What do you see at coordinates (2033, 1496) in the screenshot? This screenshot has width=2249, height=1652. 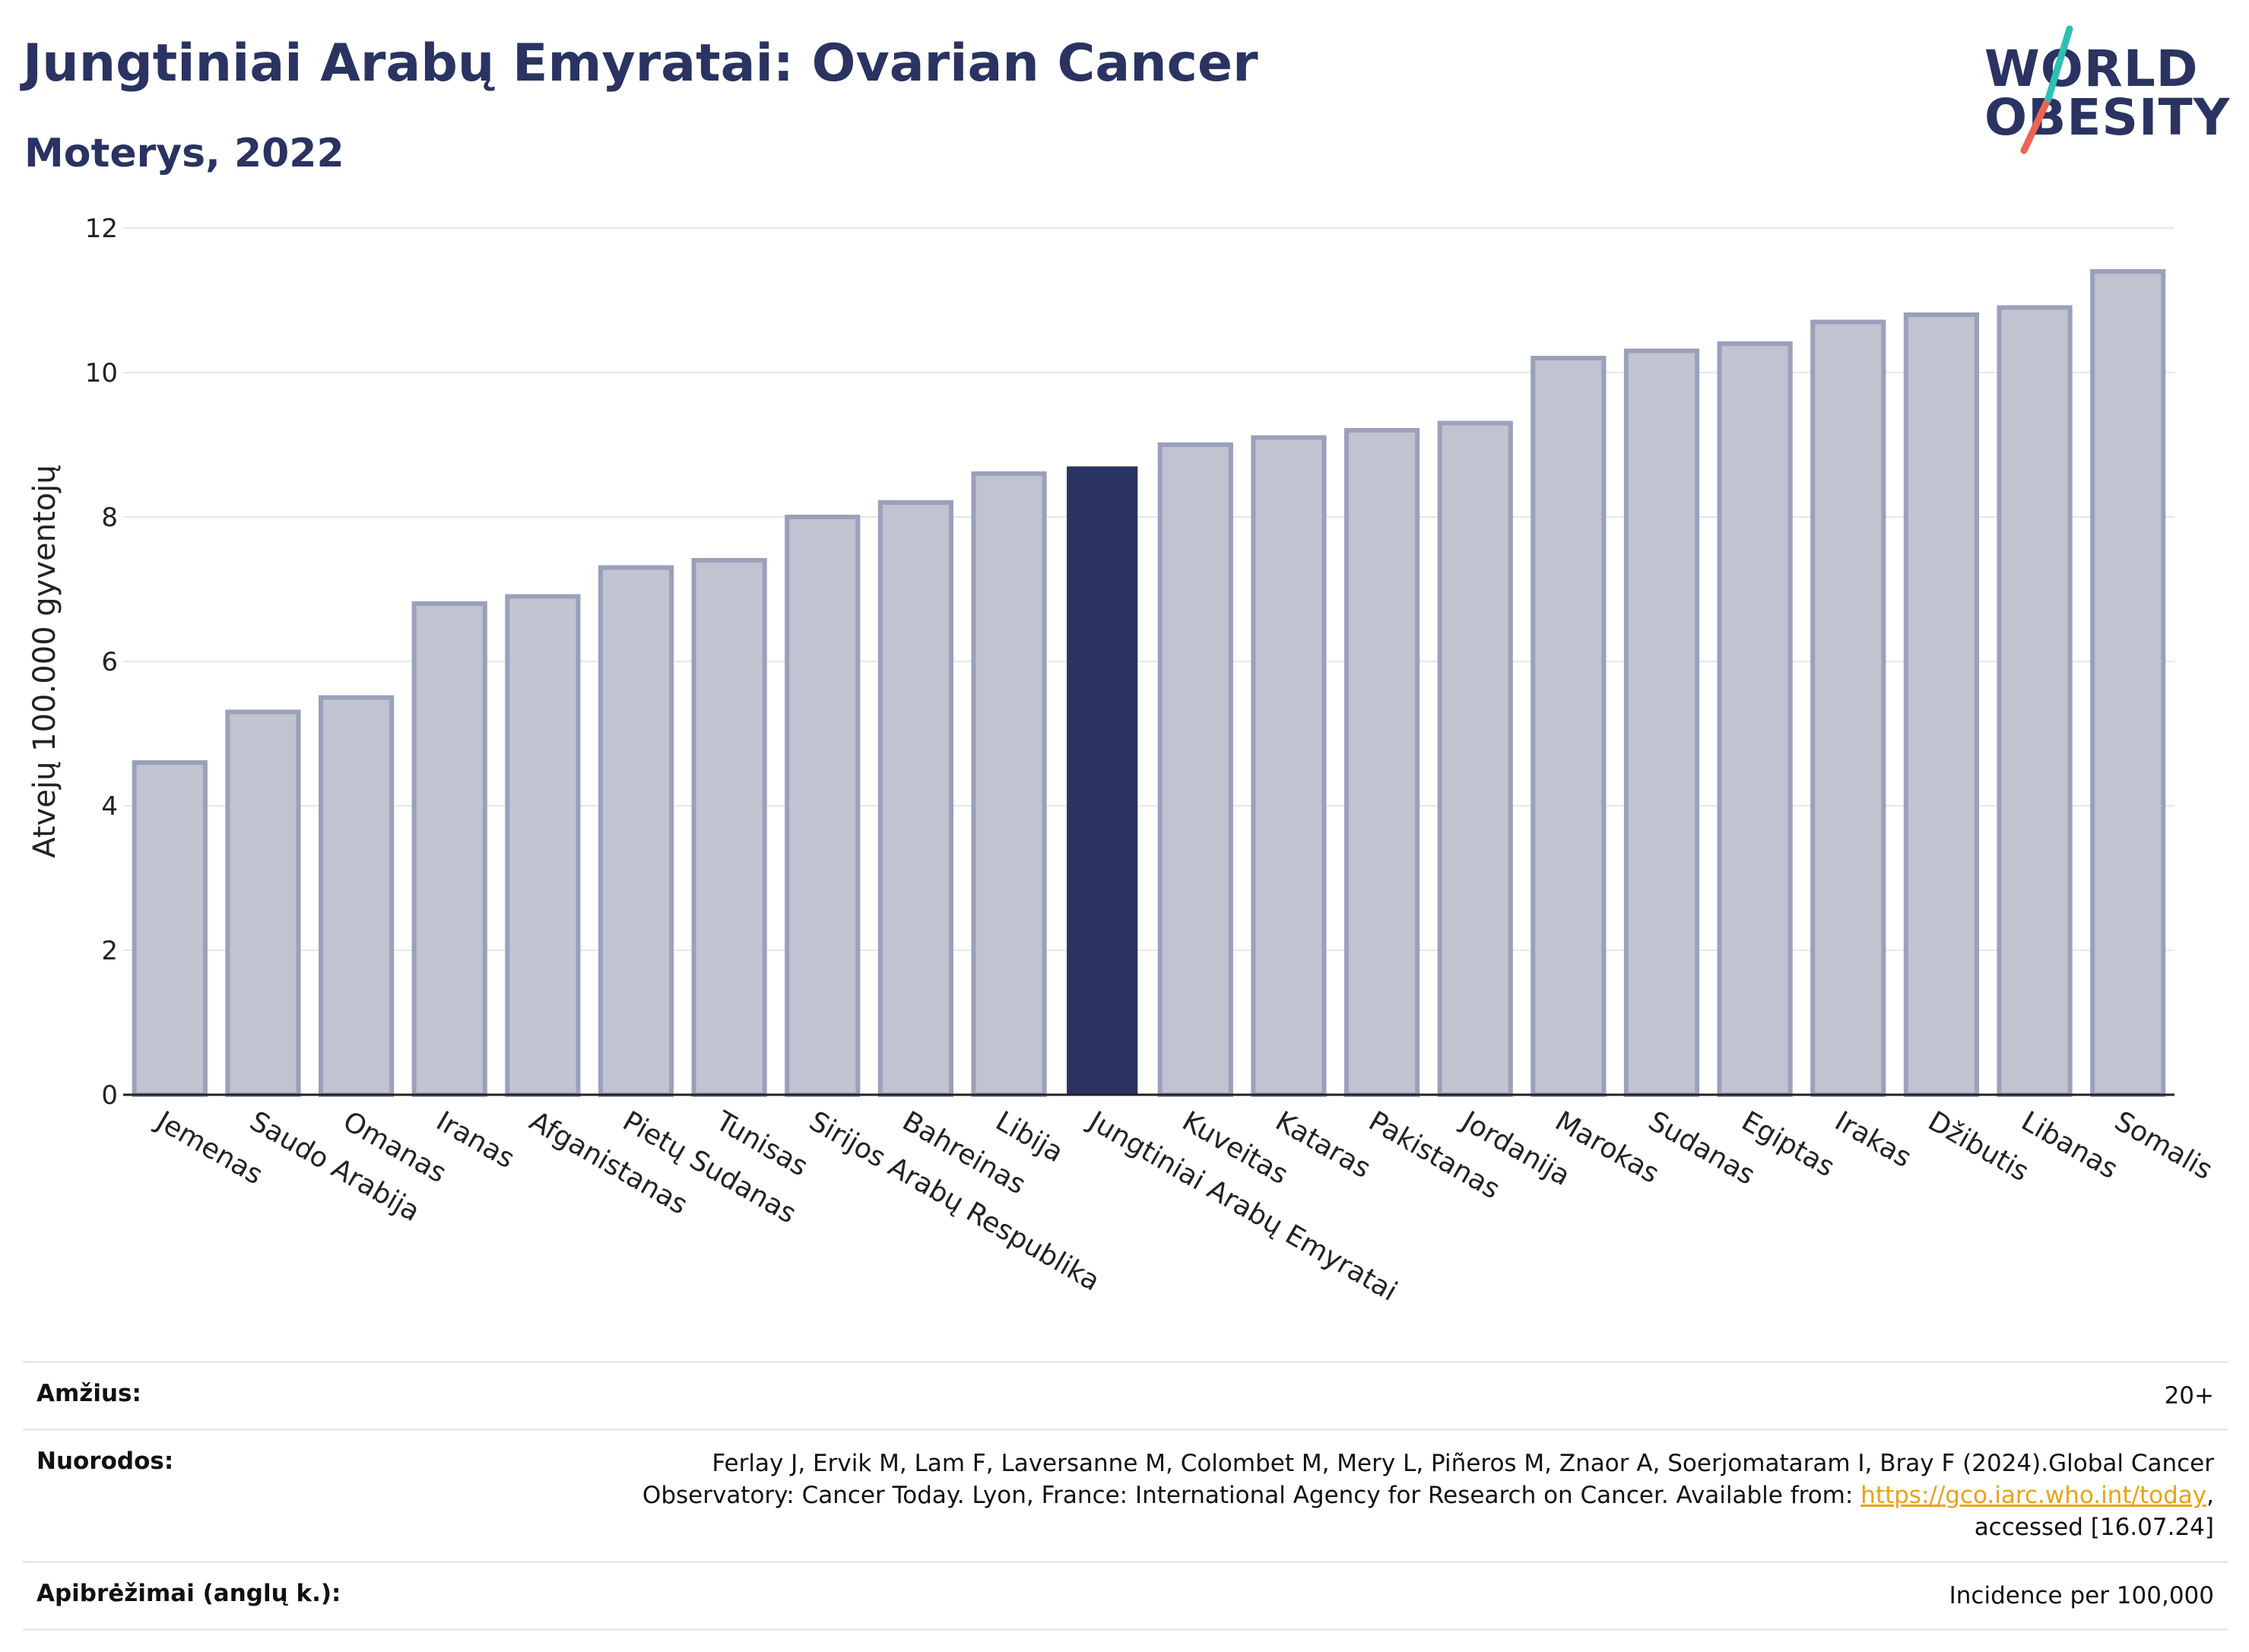 I see `references-link: https://gco.iarc.who.int/today` at bounding box center [2033, 1496].